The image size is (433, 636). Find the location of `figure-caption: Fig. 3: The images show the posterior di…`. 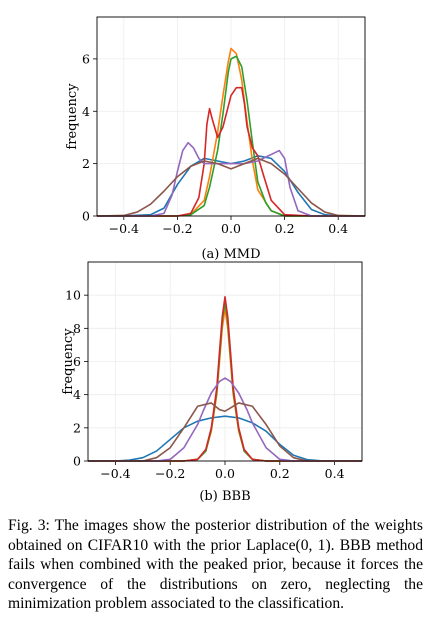

figure-caption: Fig. 3: The images show the posterior di… is located at coordinates (215, 565).